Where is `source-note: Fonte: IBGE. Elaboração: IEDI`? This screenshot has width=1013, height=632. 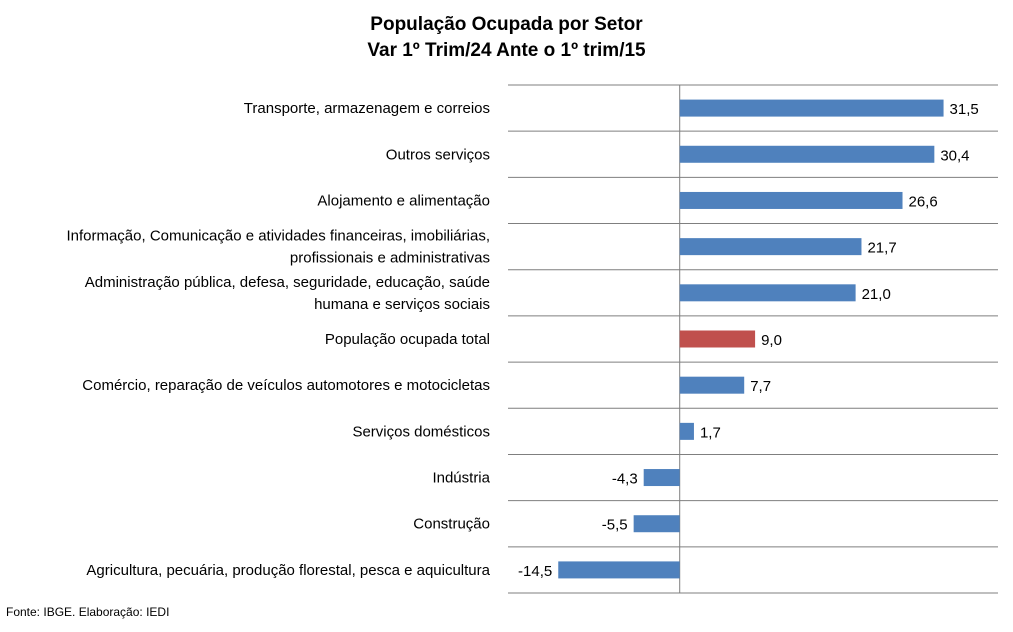
source-note: Fonte: IBGE. Elaboração: IEDI is located at coordinates (88, 612).